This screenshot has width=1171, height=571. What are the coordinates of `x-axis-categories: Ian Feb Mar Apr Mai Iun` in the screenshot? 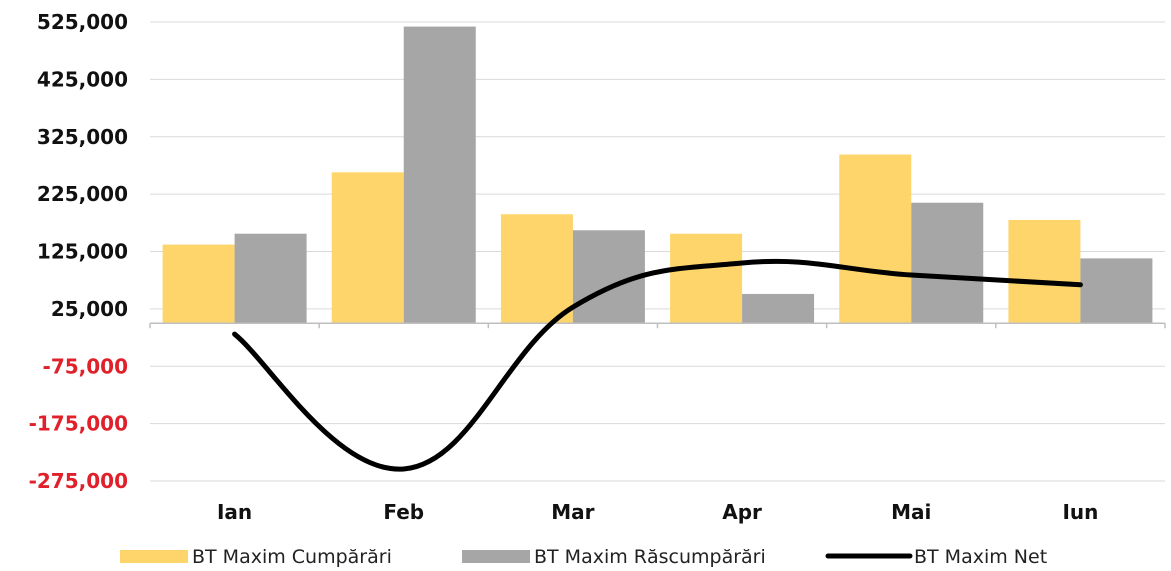 It's located at (657, 512).